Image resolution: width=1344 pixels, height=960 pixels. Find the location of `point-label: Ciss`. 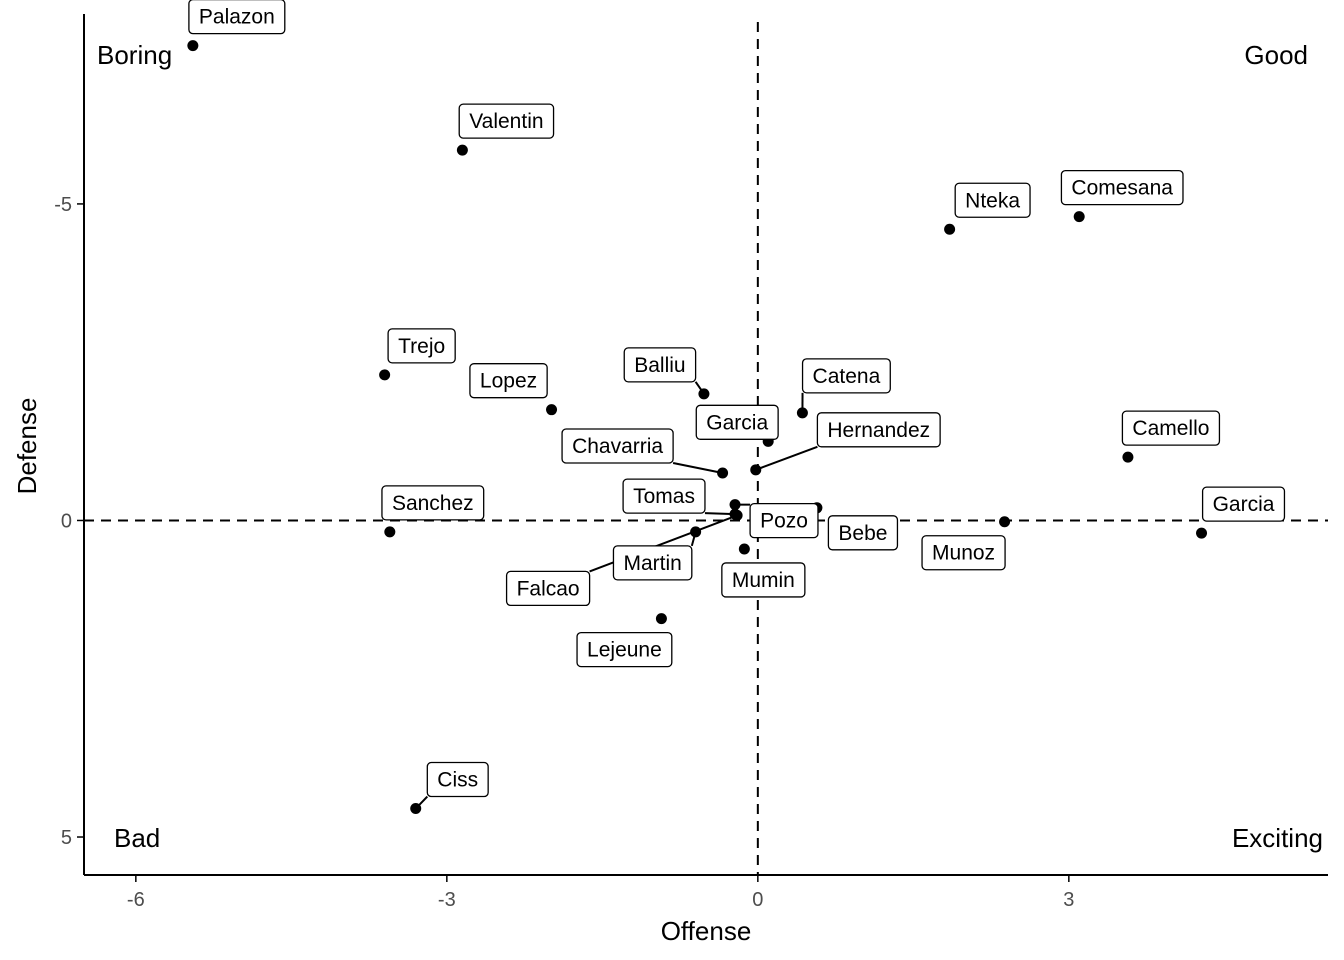

point-label: Ciss is located at coordinates (457, 779).